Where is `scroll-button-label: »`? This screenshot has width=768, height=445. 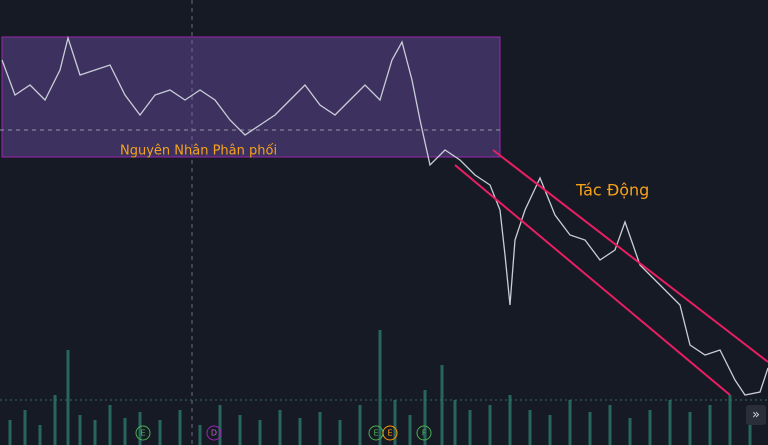 scroll-button-label: » is located at coordinates (756, 415).